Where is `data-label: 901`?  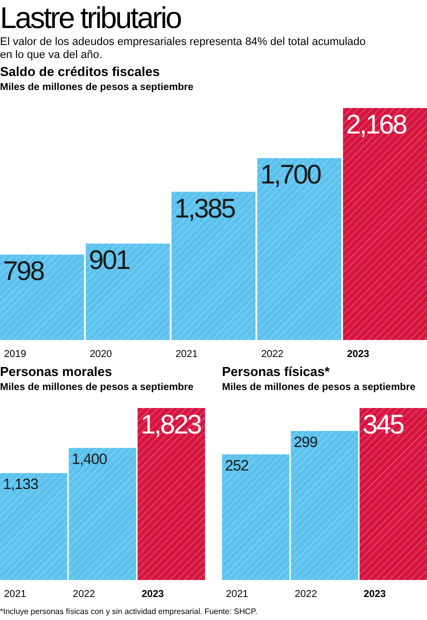 data-label: 901 is located at coordinates (109, 260).